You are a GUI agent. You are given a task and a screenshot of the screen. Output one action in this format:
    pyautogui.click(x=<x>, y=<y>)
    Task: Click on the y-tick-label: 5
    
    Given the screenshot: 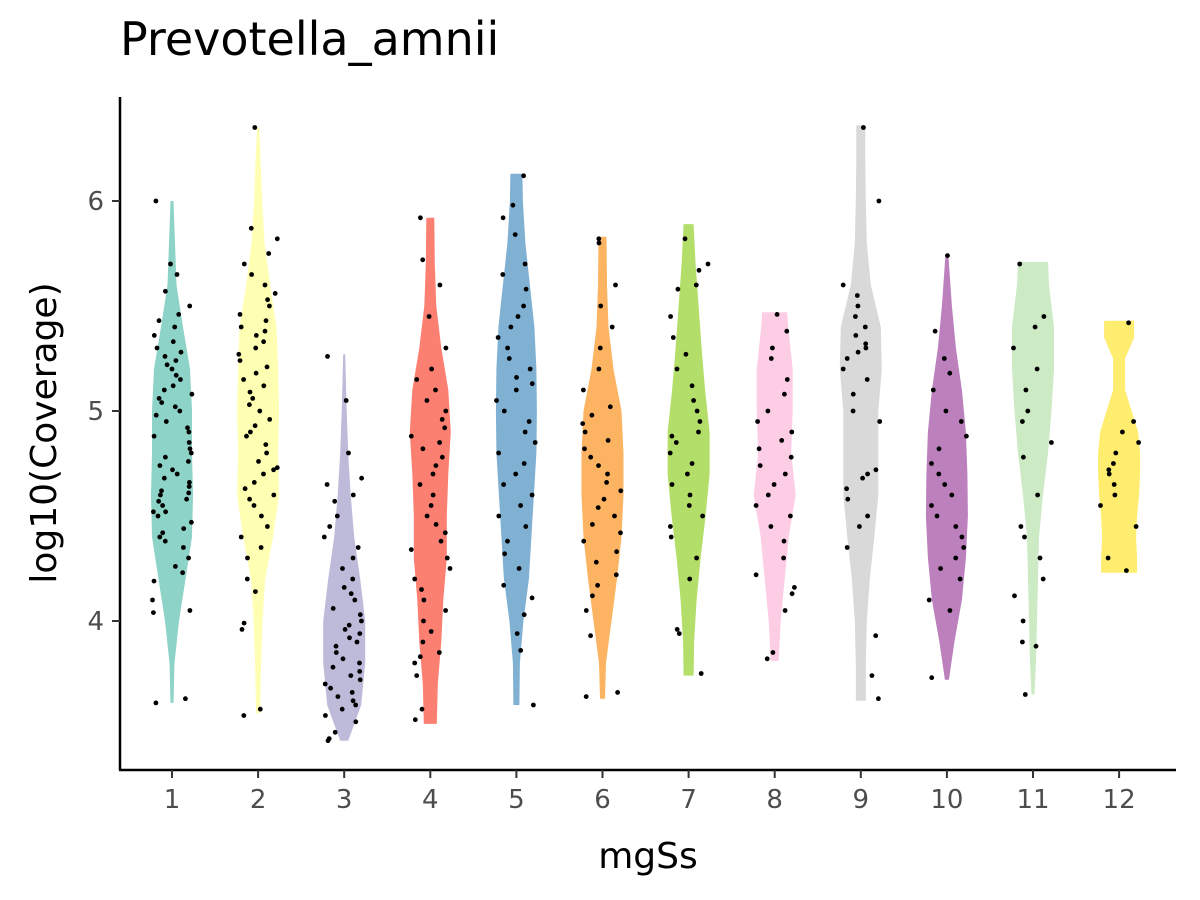 What is the action you would take?
    pyautogui.click(x=95, y=412)
    